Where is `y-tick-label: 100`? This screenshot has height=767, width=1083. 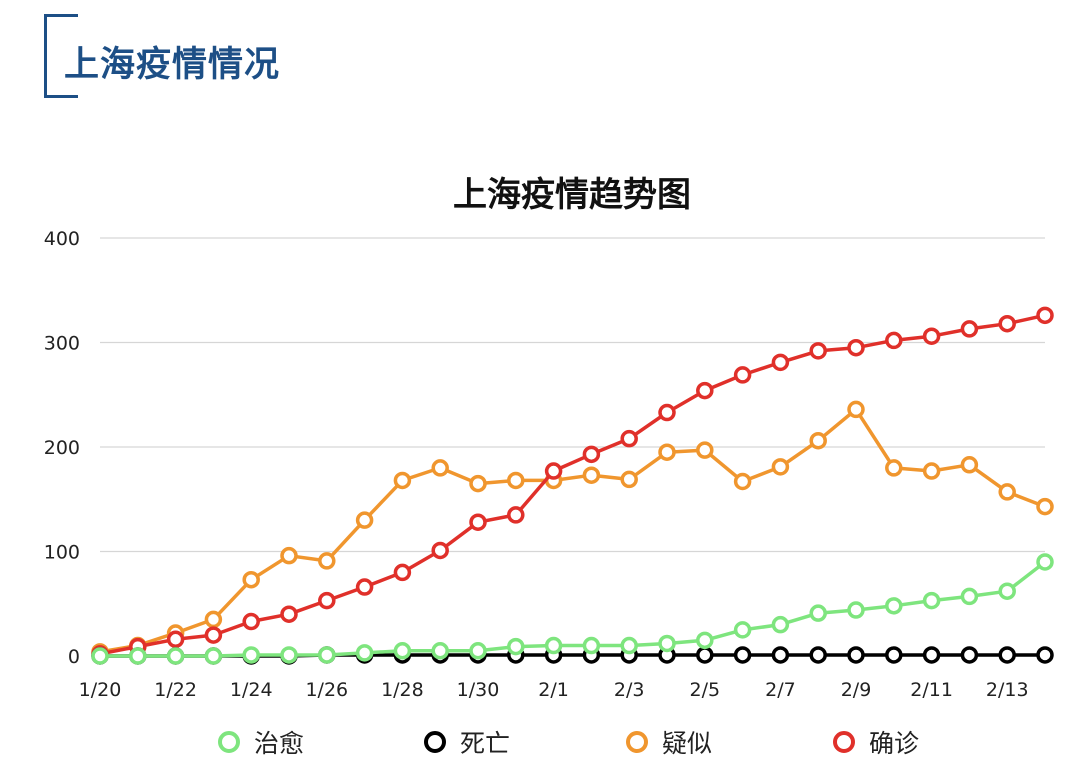
y-tick-label: 100 is located at coordinates (62, 553).